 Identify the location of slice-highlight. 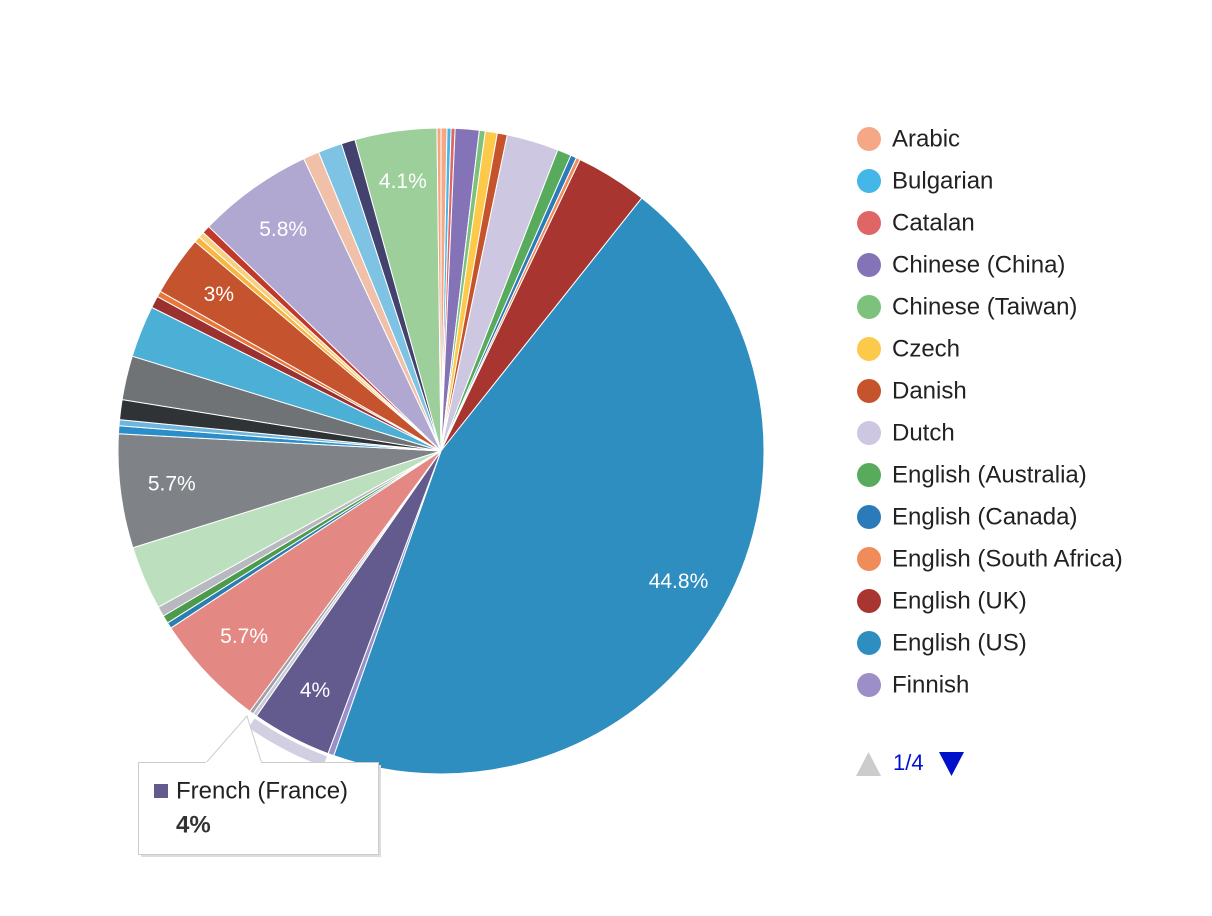
(287, 742).